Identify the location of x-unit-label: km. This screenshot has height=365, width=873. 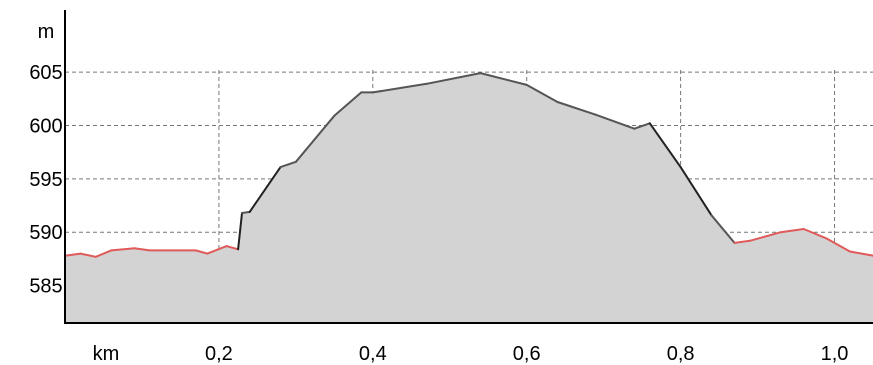
(106, 354).